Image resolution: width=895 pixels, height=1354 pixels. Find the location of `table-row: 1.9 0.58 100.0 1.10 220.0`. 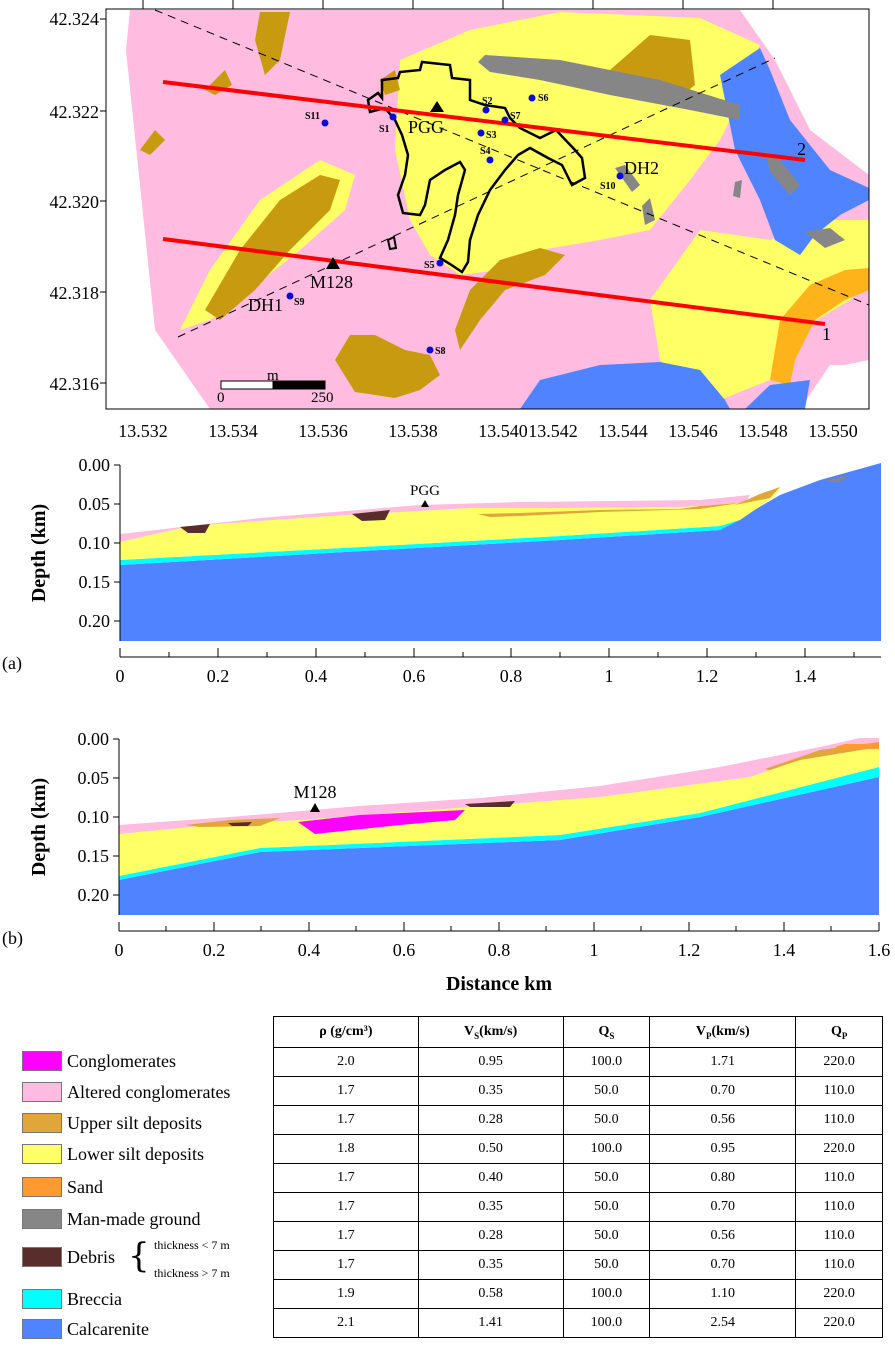

table-row: 1.9 0.58 100.0 1.10 220.0 is located at coordinates (578, 1294).